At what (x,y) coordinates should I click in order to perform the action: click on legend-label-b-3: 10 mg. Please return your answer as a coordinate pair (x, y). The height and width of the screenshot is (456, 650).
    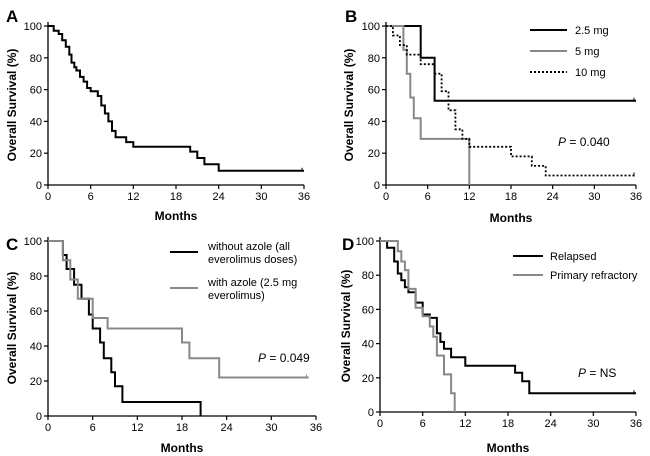
    Looking at the image, I should click on (590, 73).